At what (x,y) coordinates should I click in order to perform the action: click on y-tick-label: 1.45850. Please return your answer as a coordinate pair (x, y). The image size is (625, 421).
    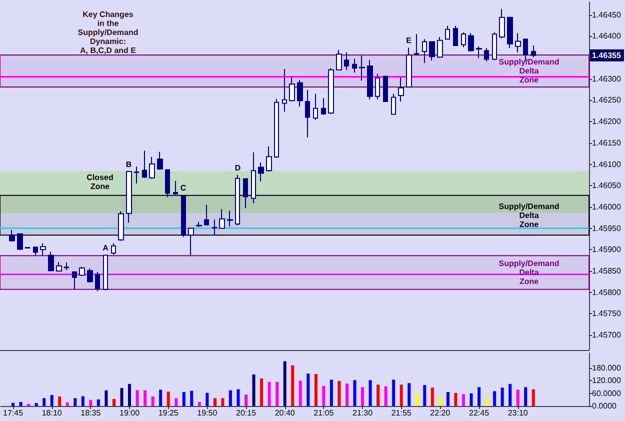
    Looking at the image, I should click on (607, 271).